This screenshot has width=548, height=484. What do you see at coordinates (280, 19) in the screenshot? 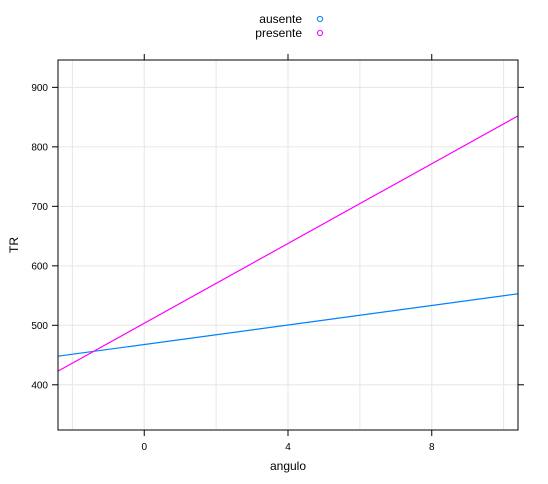
I see `legend-label-ausente: ausente` at bounding box center [280, 19].